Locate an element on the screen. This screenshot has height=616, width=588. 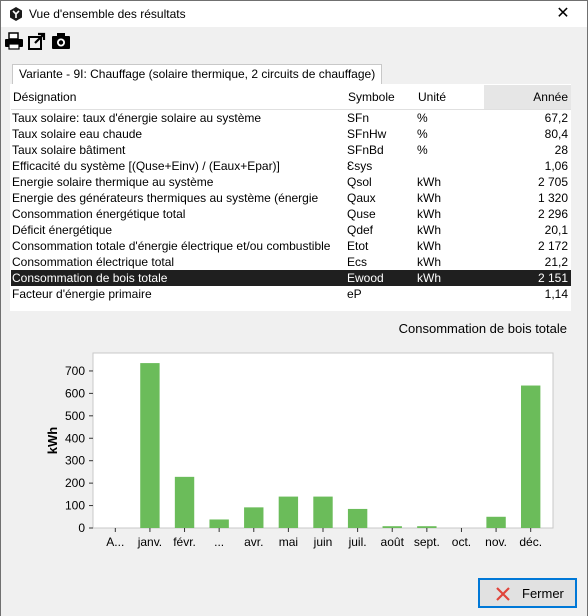
cell-designation: Consommation de bois totale is located at coordinates (178, 277).